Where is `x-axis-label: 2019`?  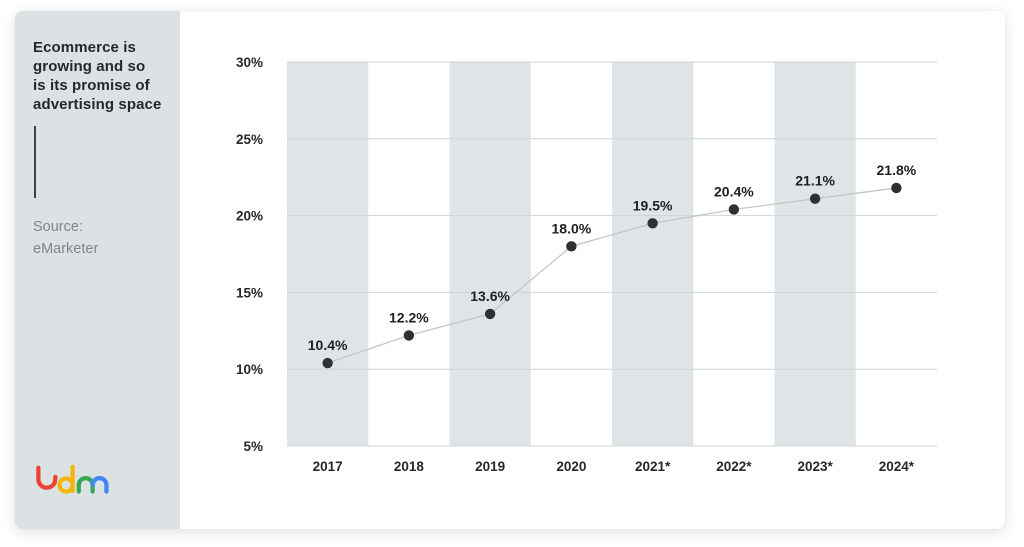
x-axis-label: 2019 is located at coordinates (490, 466).